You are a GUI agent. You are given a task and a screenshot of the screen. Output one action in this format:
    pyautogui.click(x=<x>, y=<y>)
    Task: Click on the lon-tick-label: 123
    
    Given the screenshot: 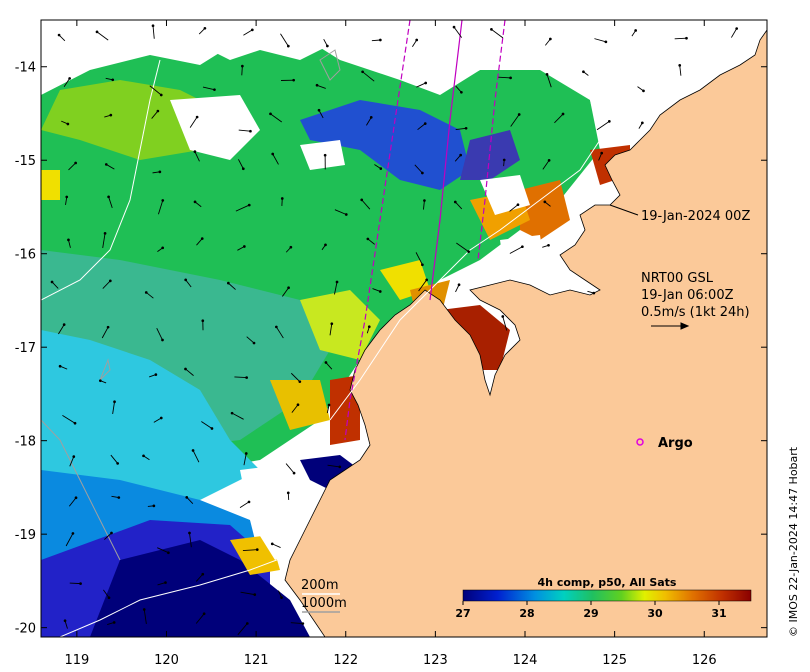 What is the action you would take?
    pyautogui.click(x=435, y=660)
    